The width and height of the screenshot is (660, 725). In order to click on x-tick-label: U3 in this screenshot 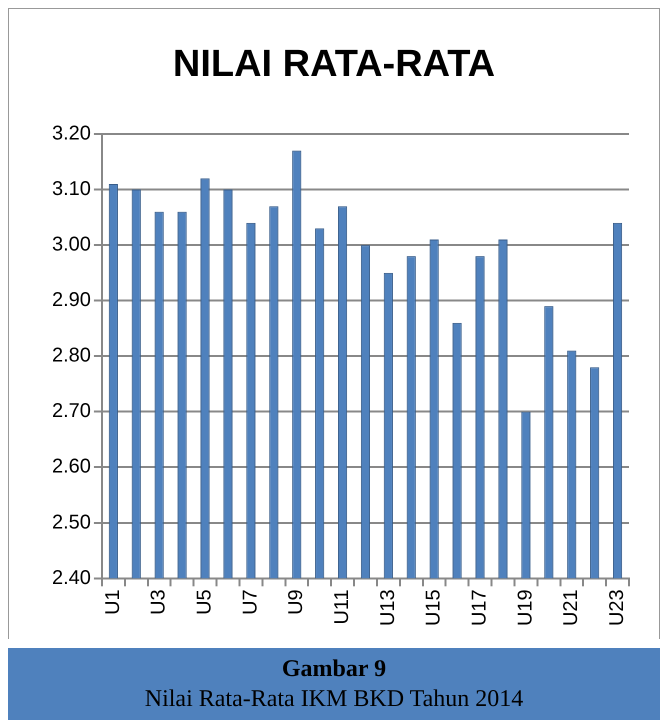, I will do `click(159, 602)`.